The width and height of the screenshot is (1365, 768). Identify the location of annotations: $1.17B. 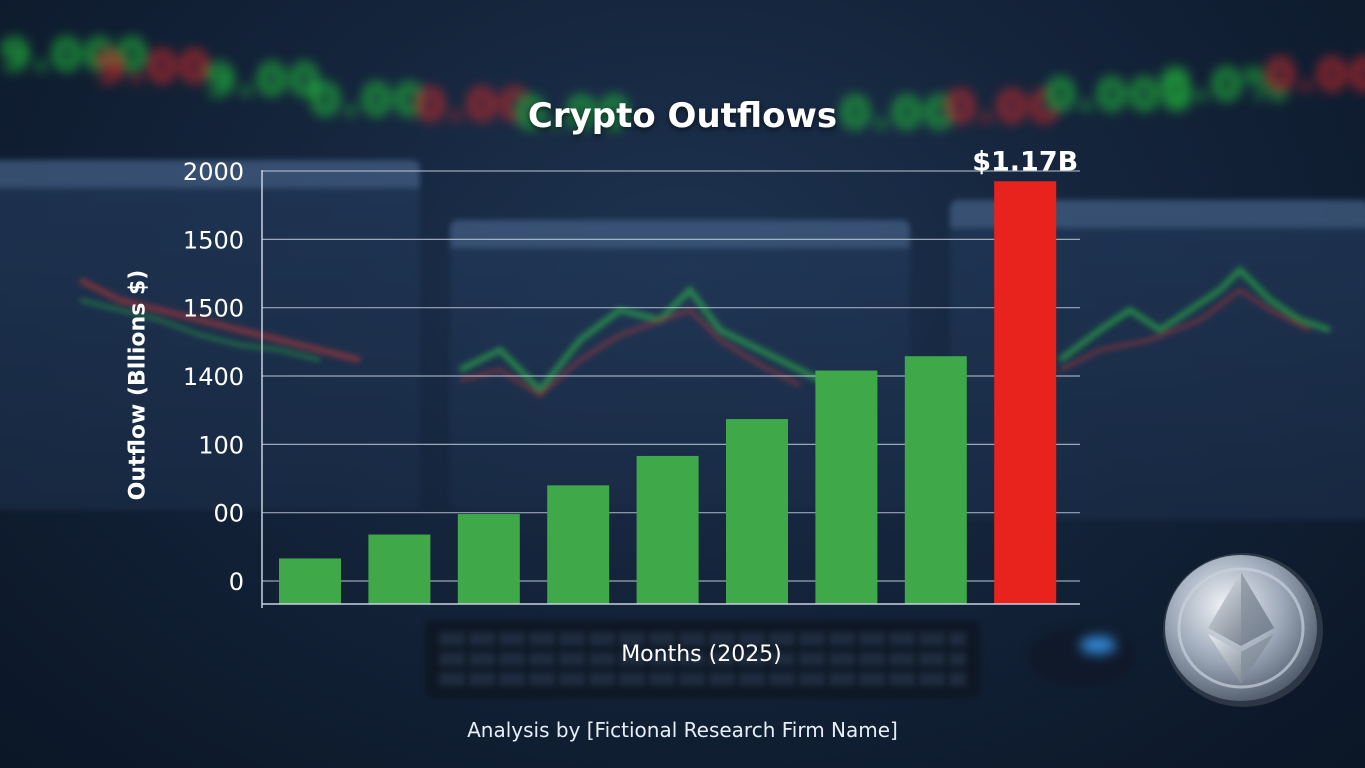
(1025, 161).